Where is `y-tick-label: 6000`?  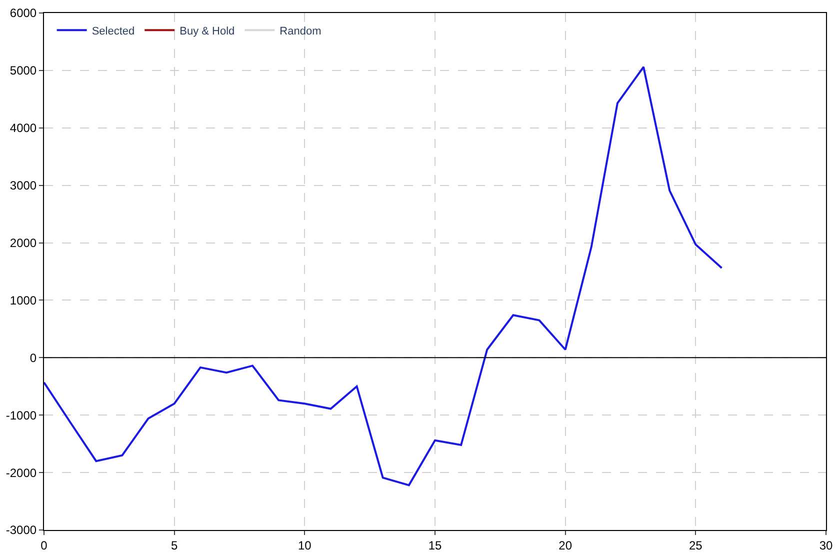 y-tick-label: 6000 is located at coordinates (23, 13).